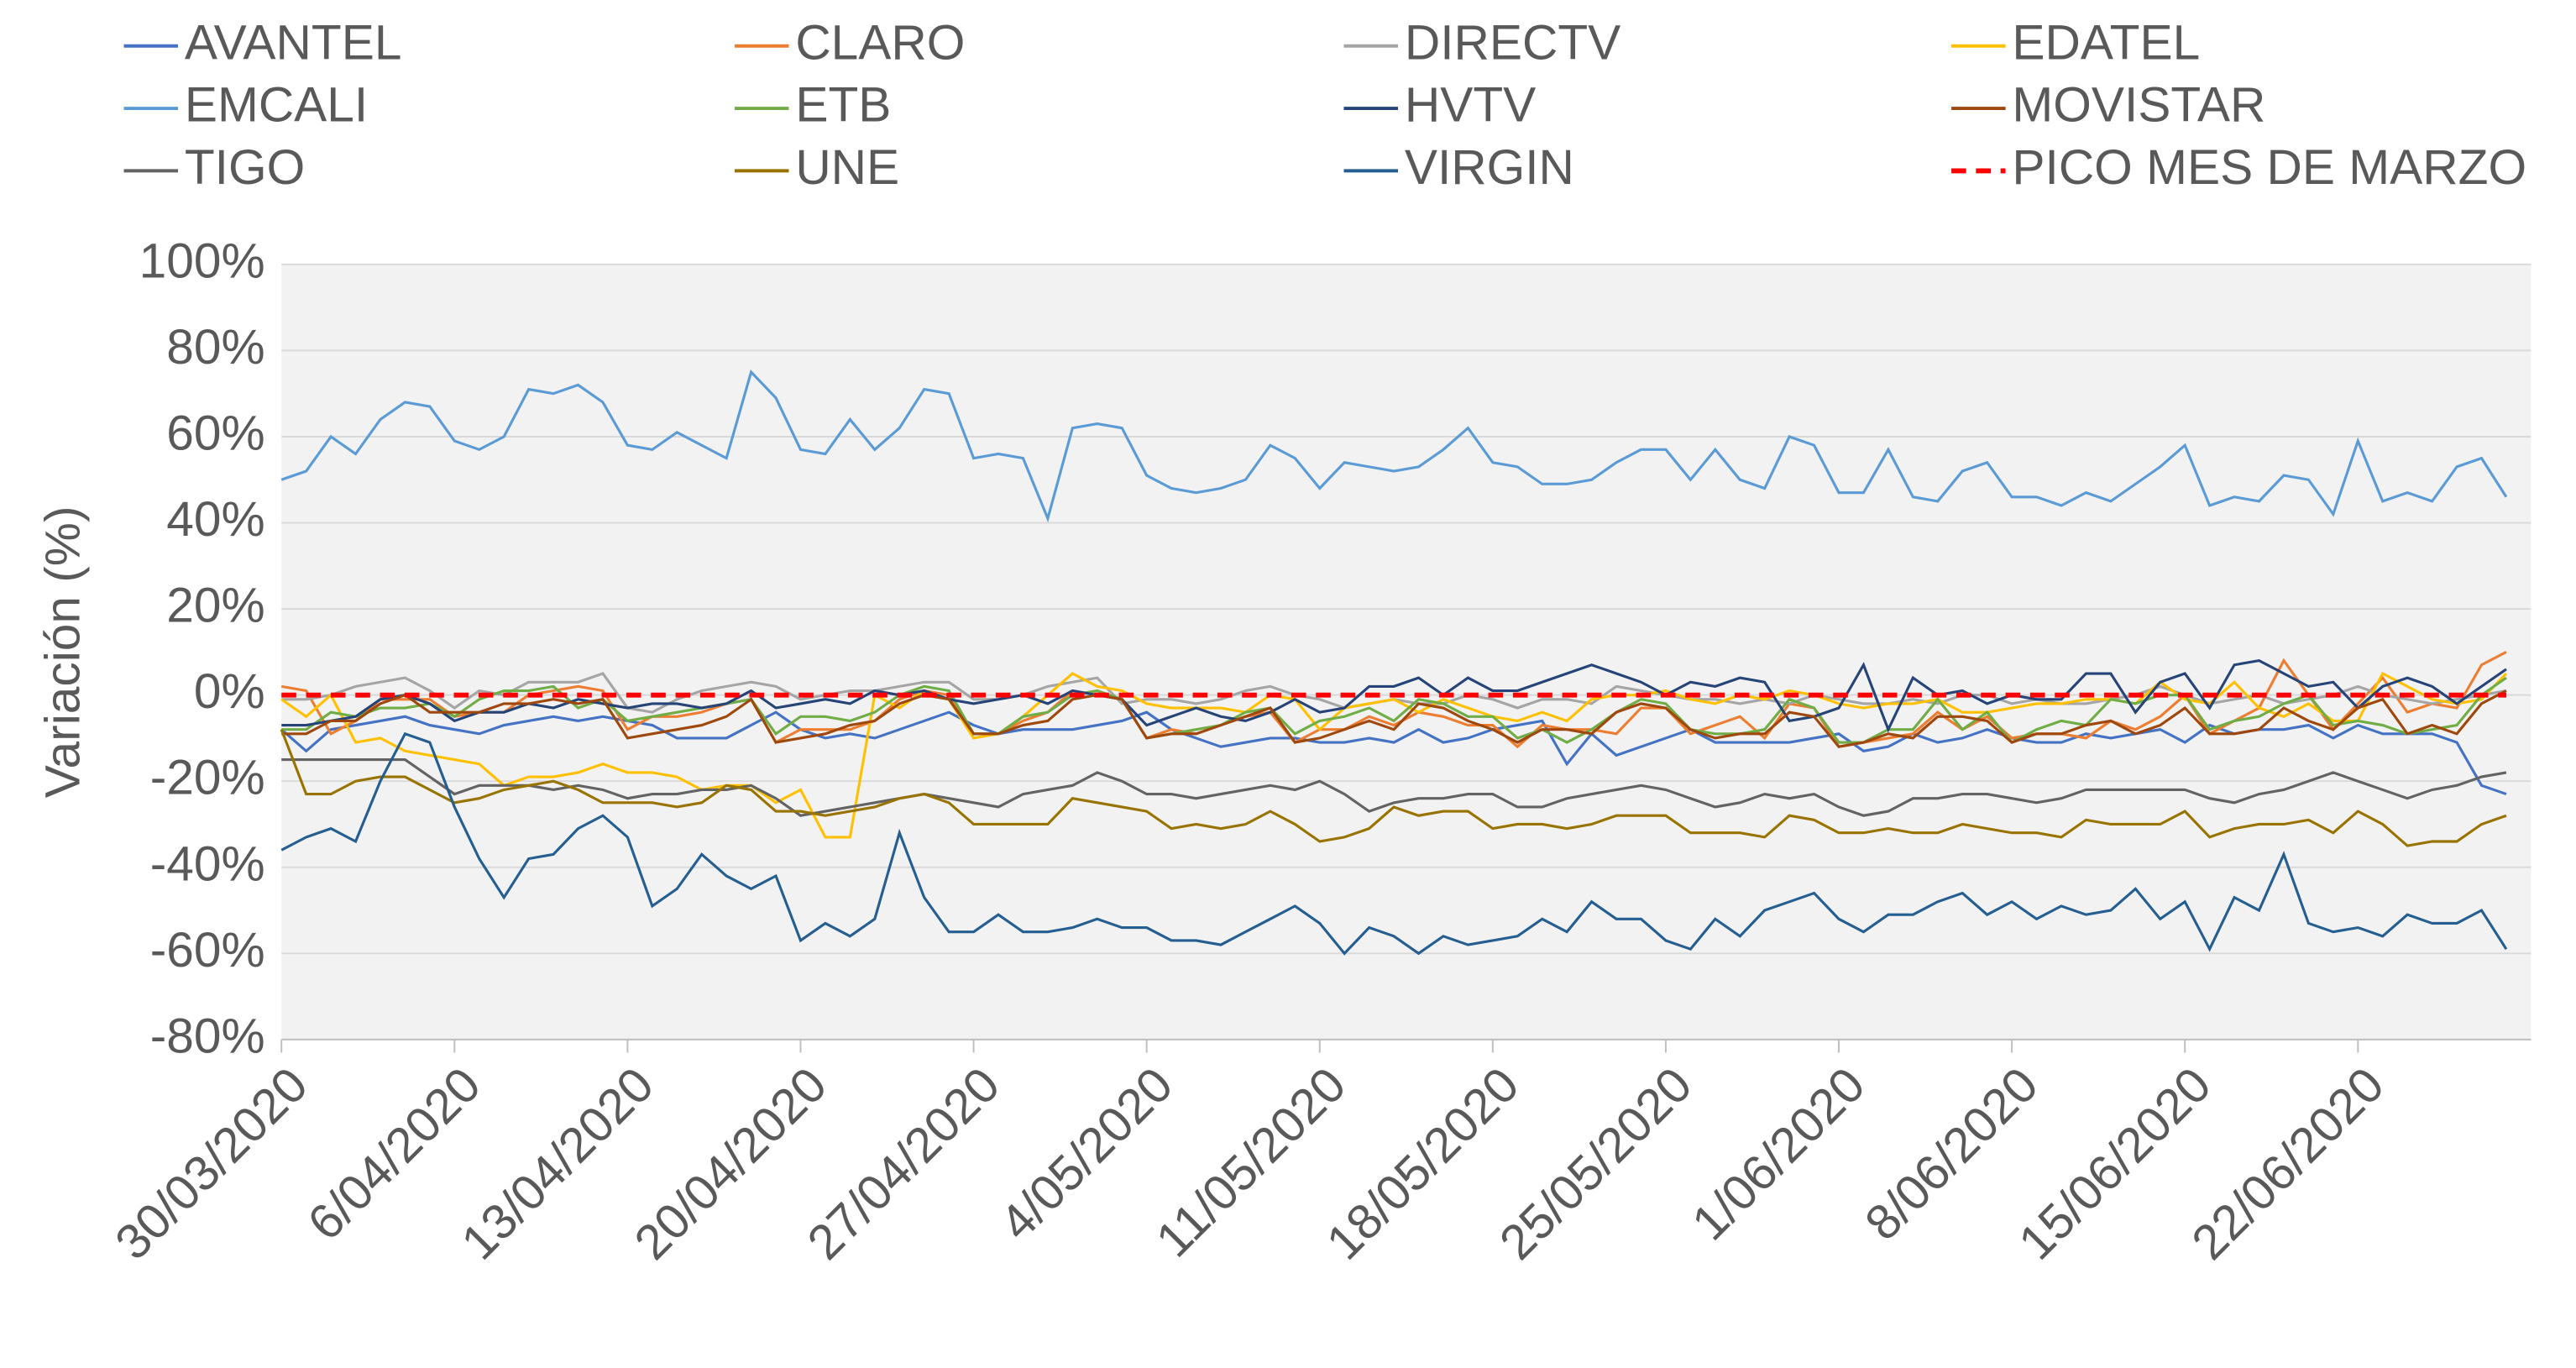 Image resolution: width=2576 pixels, height=1368 pixels. I want to click on x-tick-label: 30/03/2020, so click(211, 1164).